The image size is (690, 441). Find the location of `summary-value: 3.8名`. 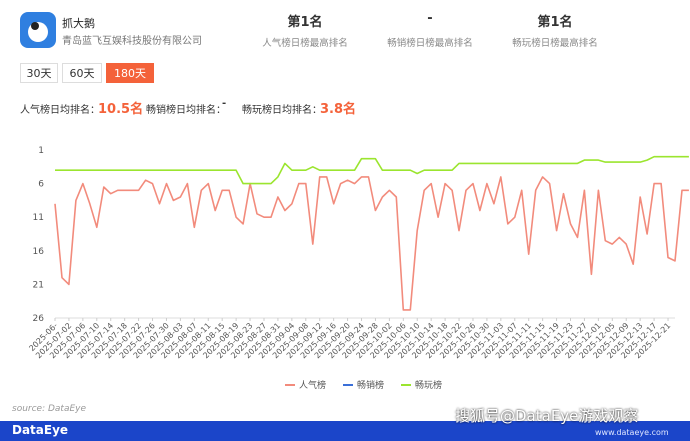

summary-value: 3.8名 is located at coordinates (338, 109).